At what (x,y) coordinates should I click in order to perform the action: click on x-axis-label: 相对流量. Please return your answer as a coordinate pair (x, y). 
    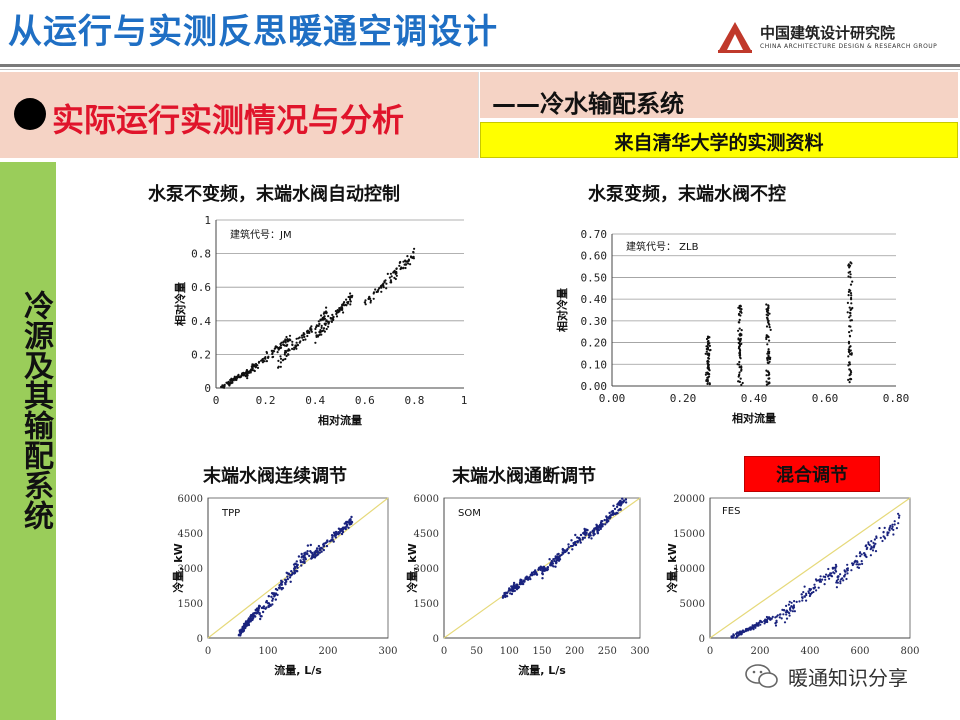
    Looking at the image, I should click on (754, 418).